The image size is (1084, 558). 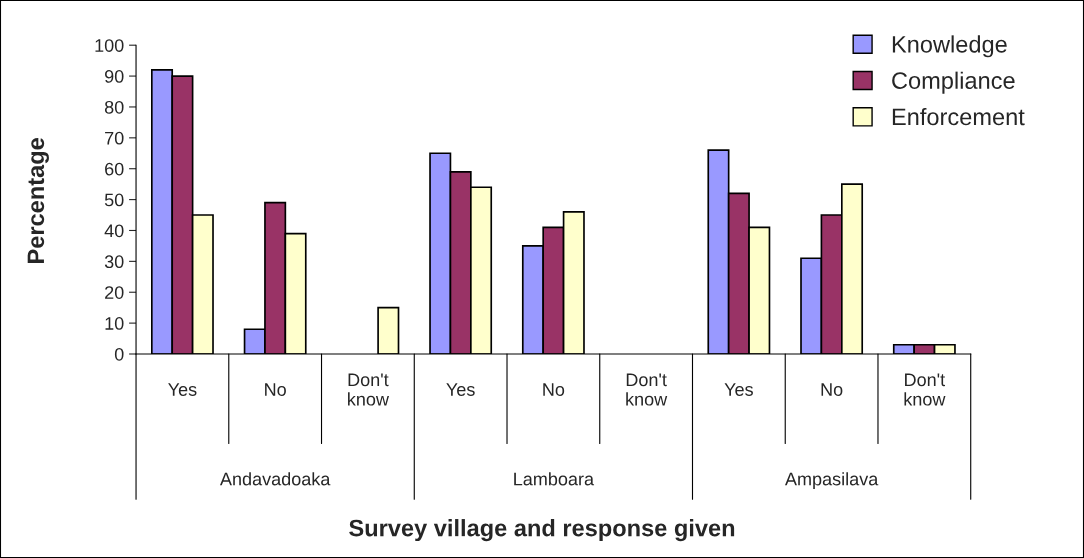 What do you see at coordinates (114, 292) in the screenshot?
I see `y-tick-label: 20` at bounding box center [114, 292].